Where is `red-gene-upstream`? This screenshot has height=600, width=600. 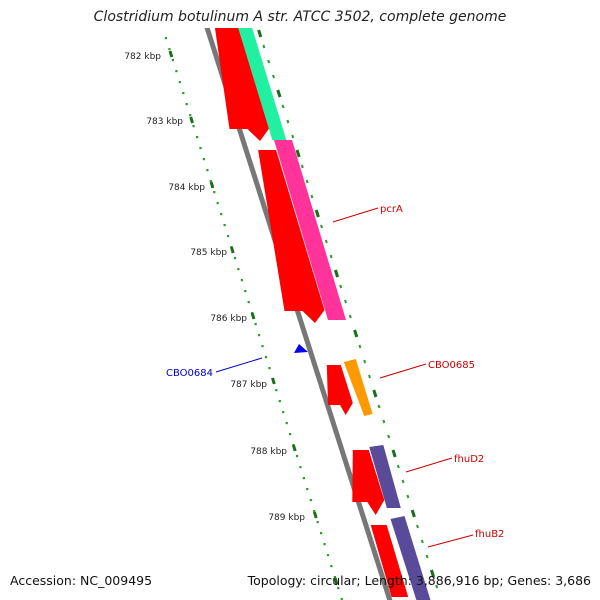
red-gene-upstream is located at coordinates (240, 70).